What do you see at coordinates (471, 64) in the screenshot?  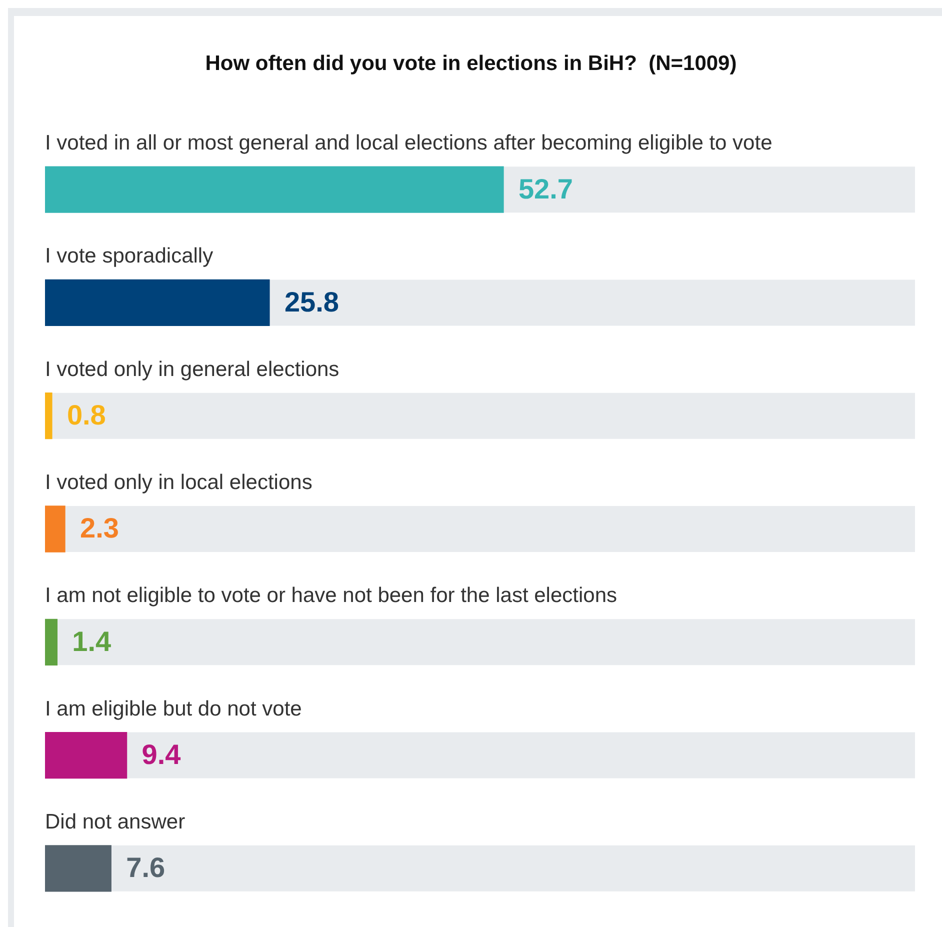 I see `chart-title: How often did you vote in elections in BiH? (N=1009)` at bounding box center [471, 64].